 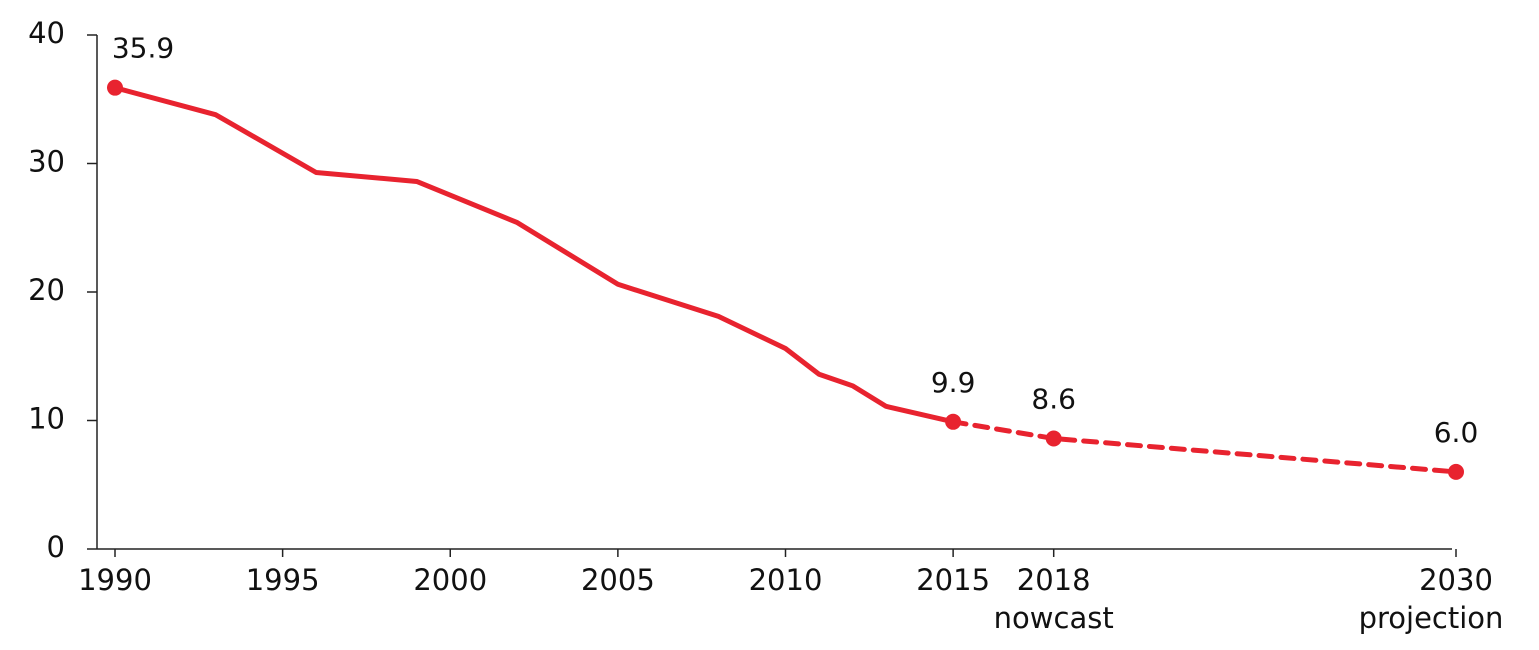 What do you see at coordinates (450, 580) in the screenshot?
I see `x-tick-label: 2000` at bounding box center [450, 580].